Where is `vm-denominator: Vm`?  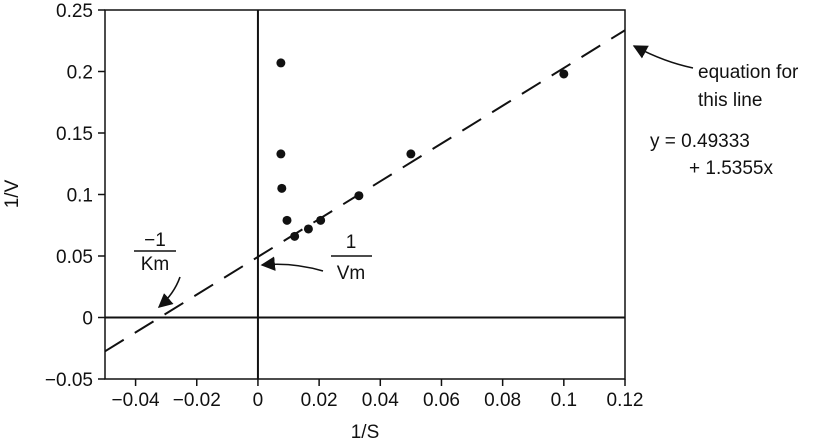
vm-denominator: Vm is located at coordinates (351, 273).